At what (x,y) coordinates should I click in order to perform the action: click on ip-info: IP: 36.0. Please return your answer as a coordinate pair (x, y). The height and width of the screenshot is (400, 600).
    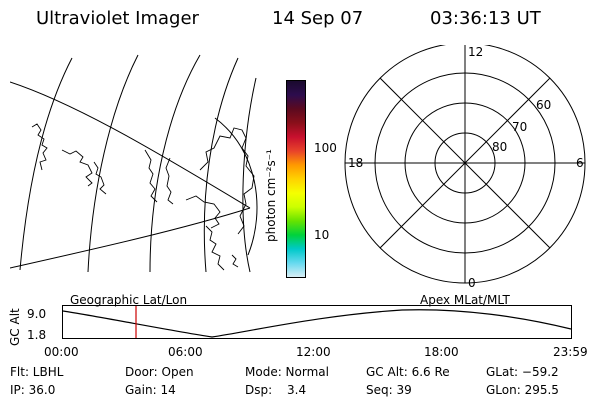
    Looking at the image, I should click on (33, 390).